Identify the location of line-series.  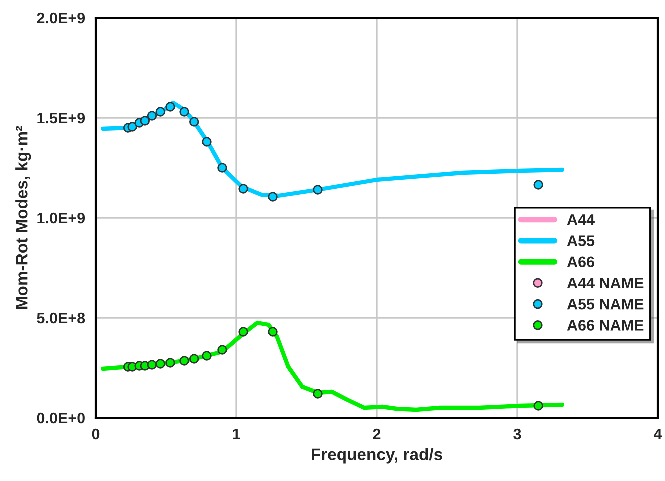
(332, 366).